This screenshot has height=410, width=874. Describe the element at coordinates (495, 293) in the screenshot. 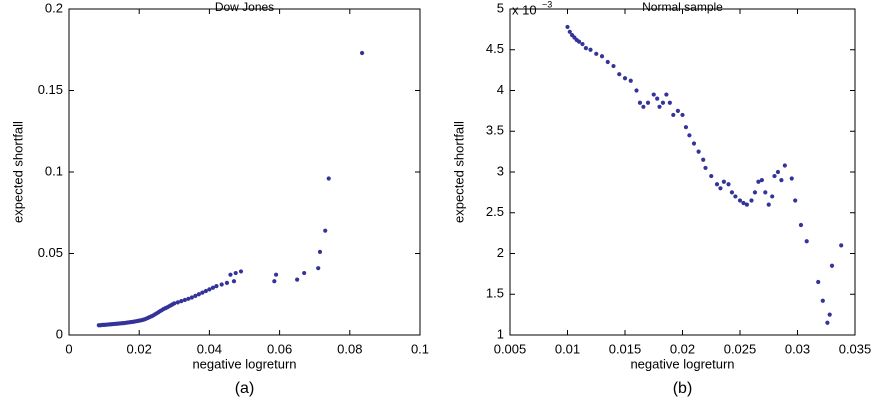

I see `y-tick-label: 1.5` at that location.